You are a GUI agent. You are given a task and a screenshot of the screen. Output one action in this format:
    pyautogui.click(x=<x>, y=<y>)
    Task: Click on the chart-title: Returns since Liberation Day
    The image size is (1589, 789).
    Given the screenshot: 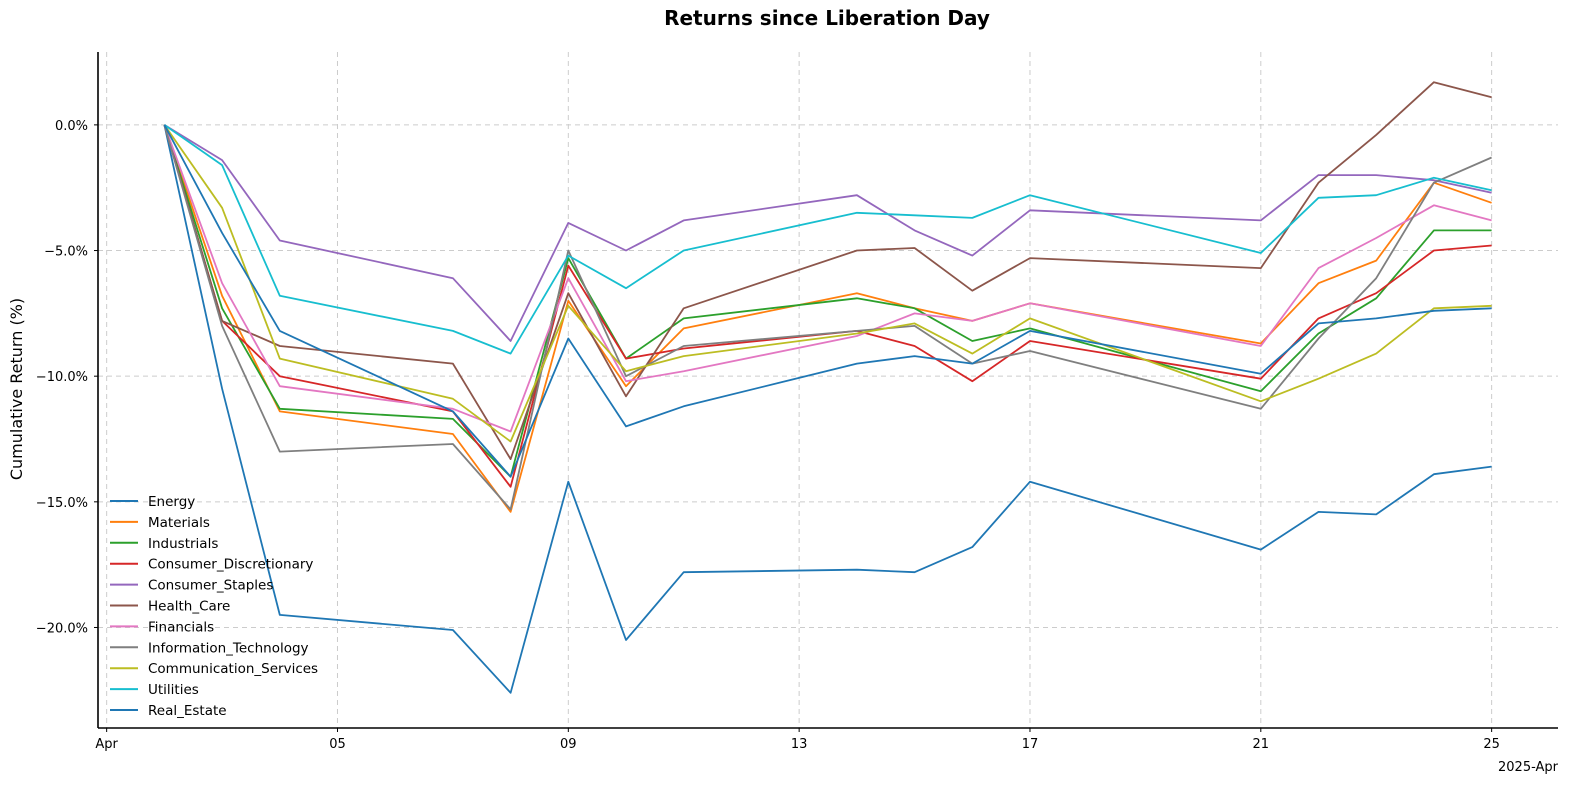 What is the action you would take?
    pyautogui.click(x=827, y=18)
    